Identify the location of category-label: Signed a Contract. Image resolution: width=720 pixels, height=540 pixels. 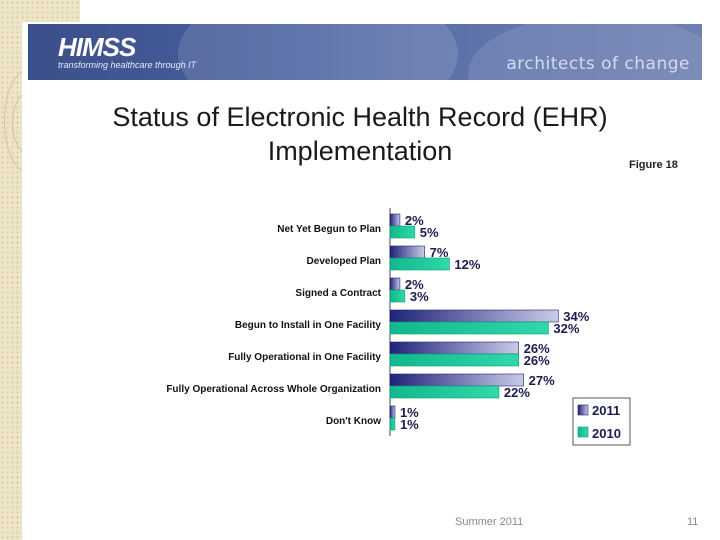
(338, 293).